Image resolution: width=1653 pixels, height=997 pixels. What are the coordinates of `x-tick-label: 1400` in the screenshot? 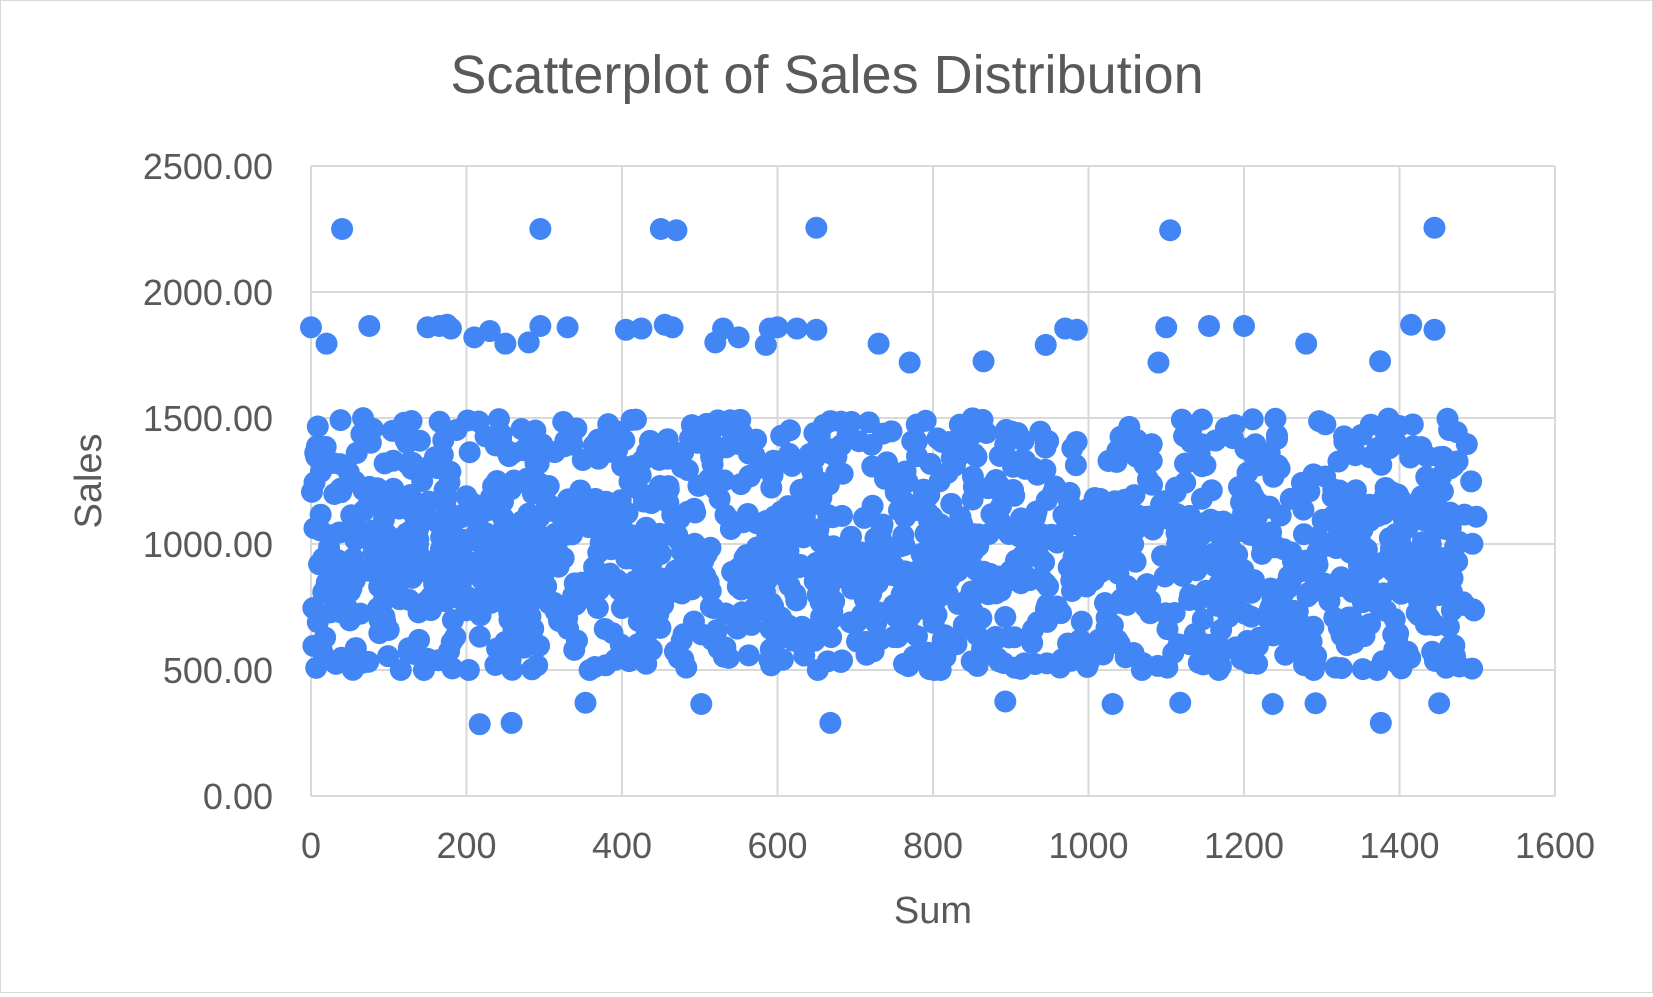 It's located at (1399, 845).